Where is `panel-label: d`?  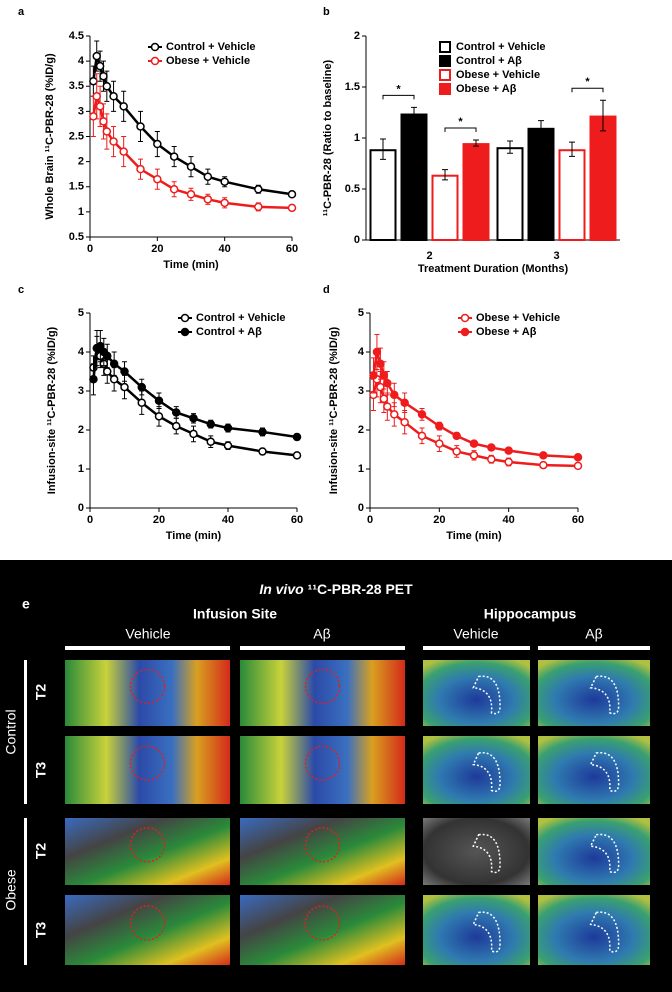 panel-label: d is located at coordinates (326, 290).